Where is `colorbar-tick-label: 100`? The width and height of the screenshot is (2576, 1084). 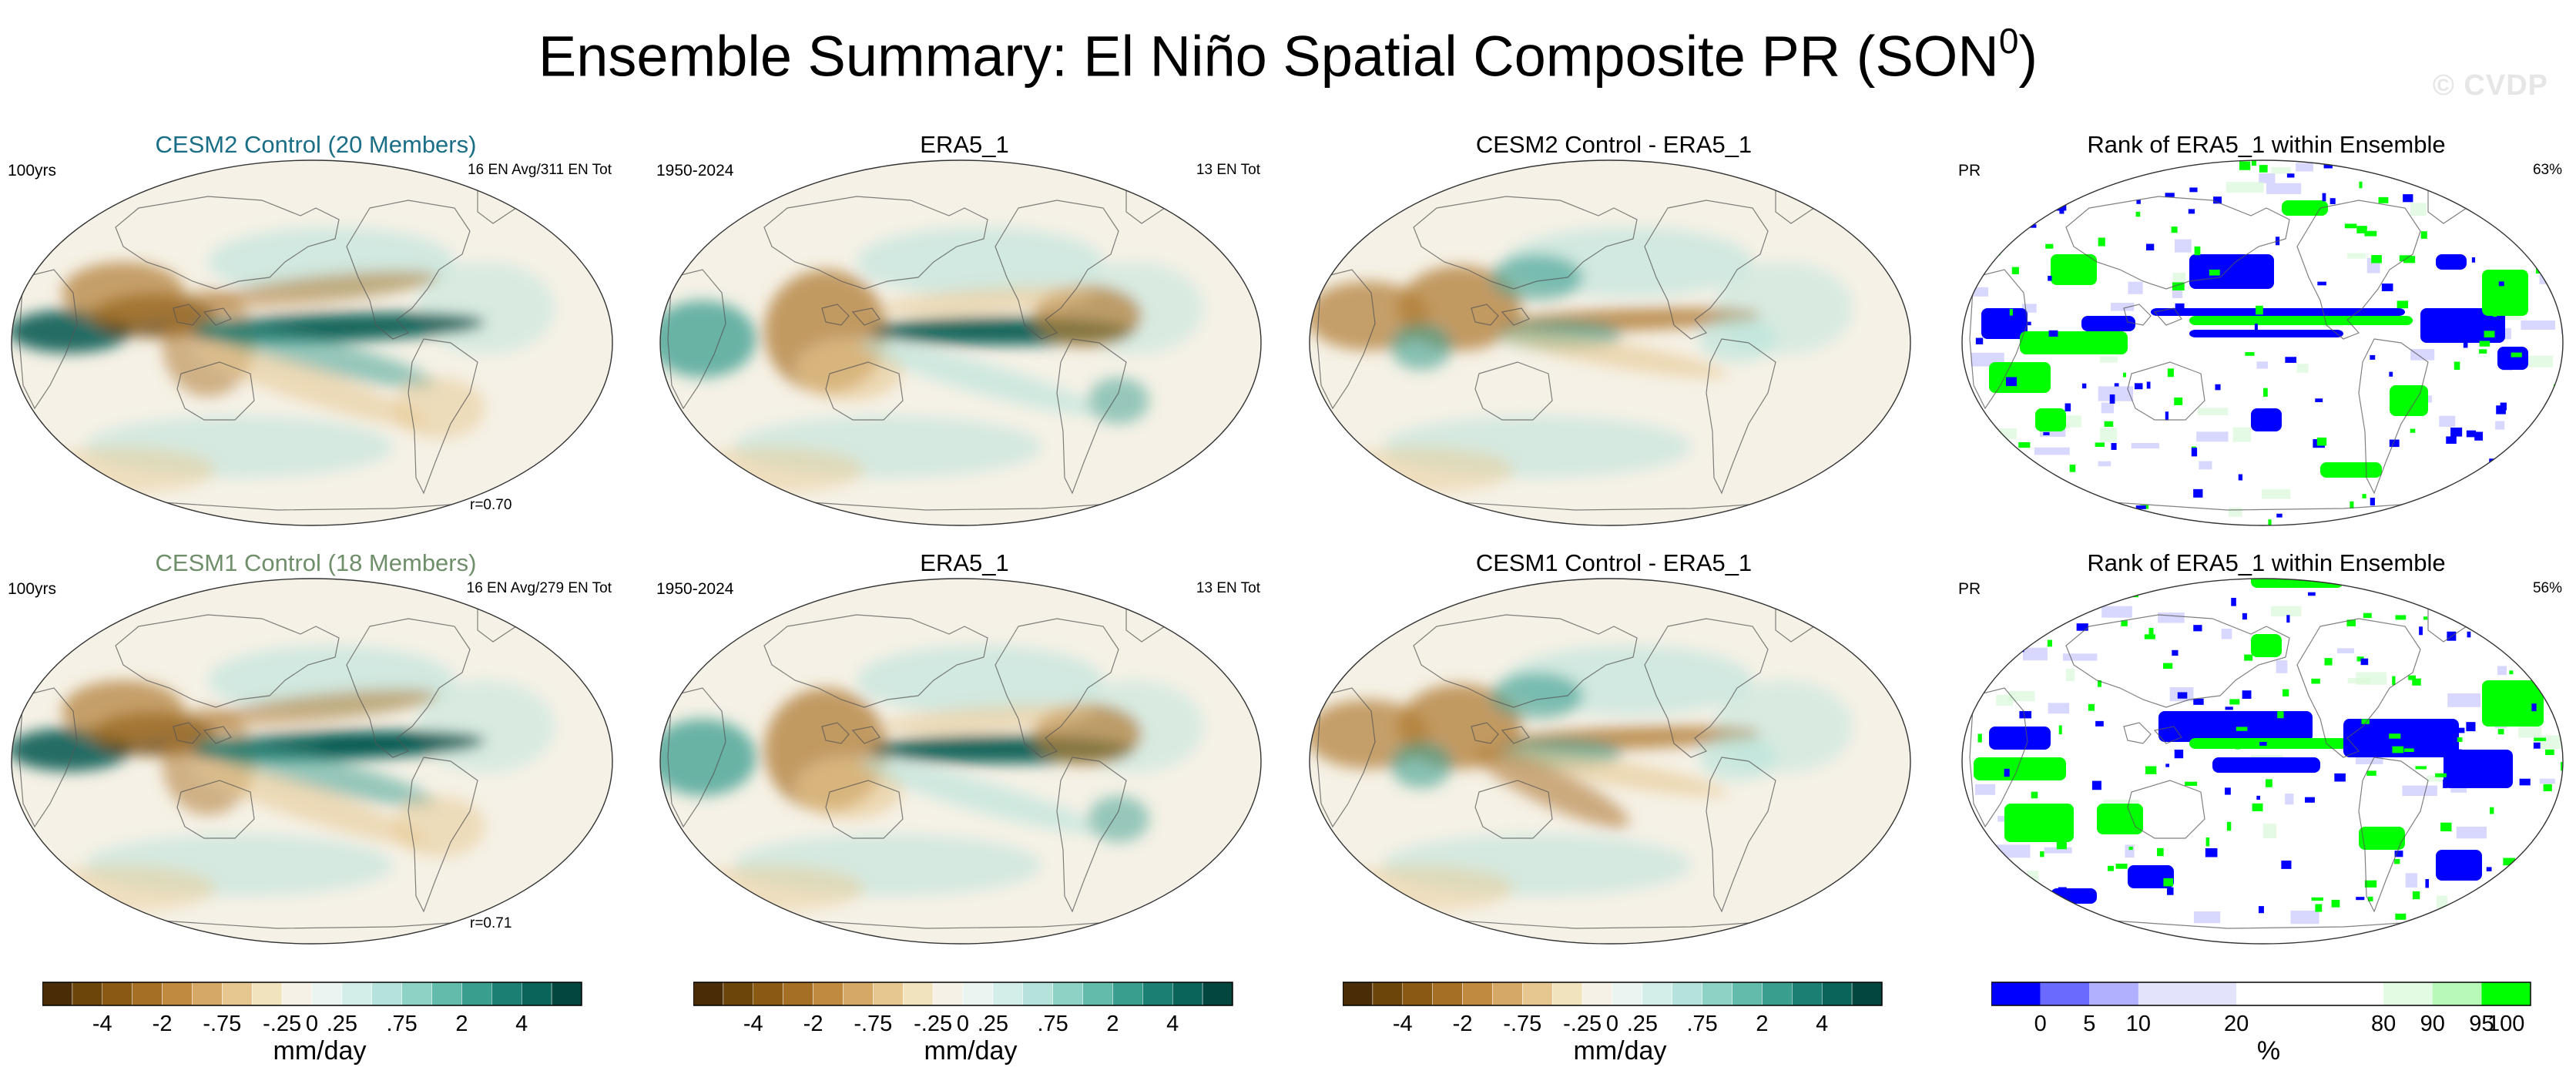 colorbar-tick-label: 100 is located at coordinates (2505, 1024).